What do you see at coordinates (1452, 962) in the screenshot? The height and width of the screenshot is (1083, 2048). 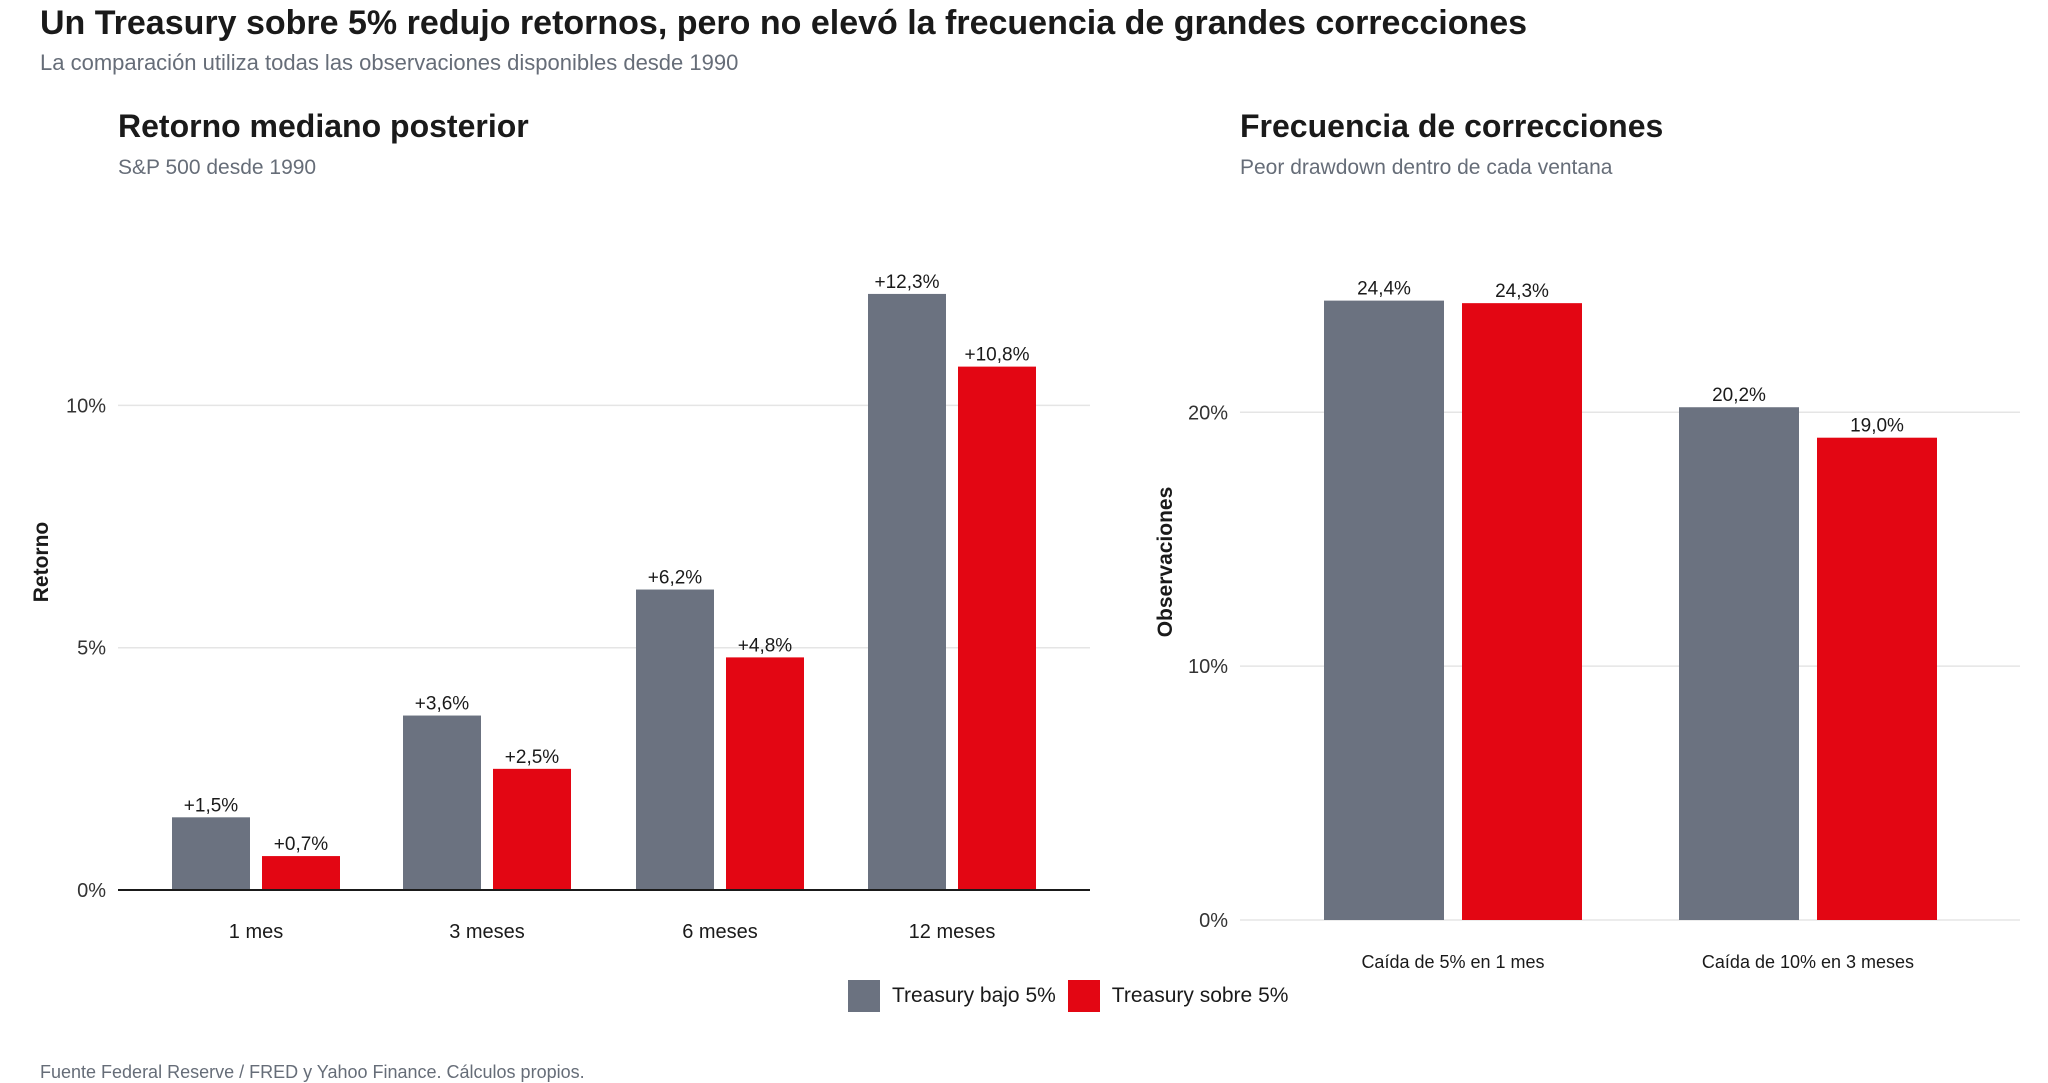 I see `x-tick-label: Caída de 5% en 1 mes` at bounding box center [1452, 962].